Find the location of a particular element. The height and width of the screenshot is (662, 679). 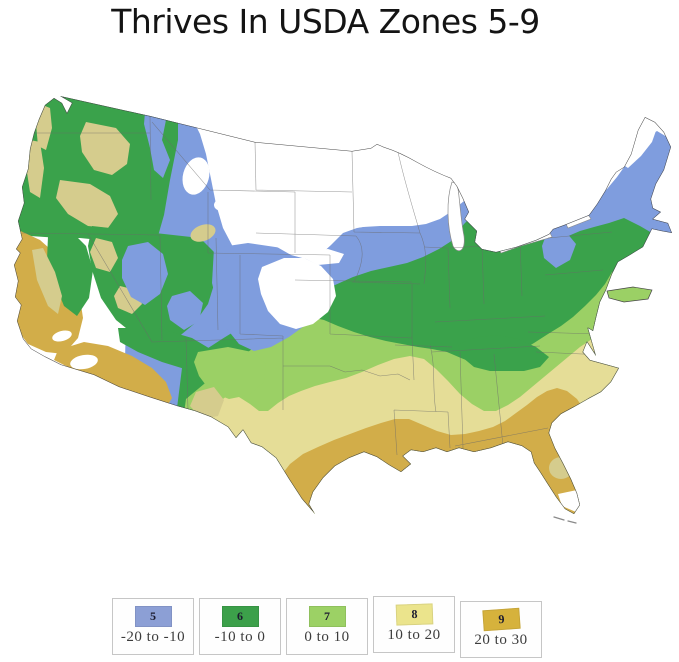

south-florida-out-of-range-region is located at coordinates (571, 501).